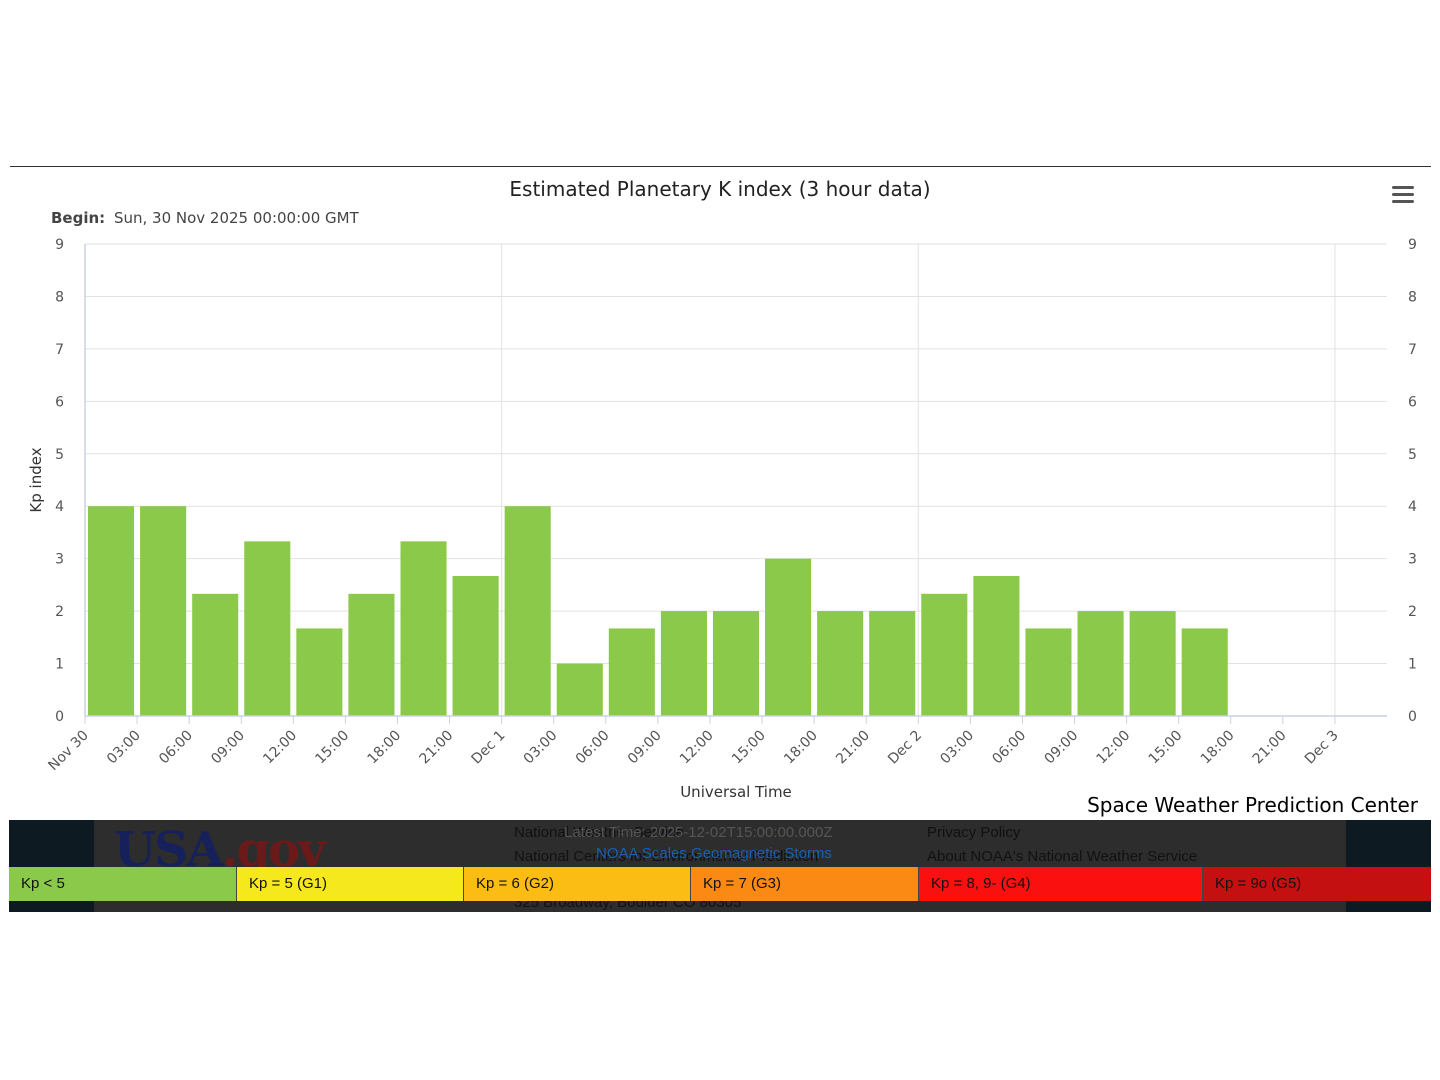 This screenshot has height=1080, width=1440. I want to click on y-tick-label-right: 1, so click(1412, 665).